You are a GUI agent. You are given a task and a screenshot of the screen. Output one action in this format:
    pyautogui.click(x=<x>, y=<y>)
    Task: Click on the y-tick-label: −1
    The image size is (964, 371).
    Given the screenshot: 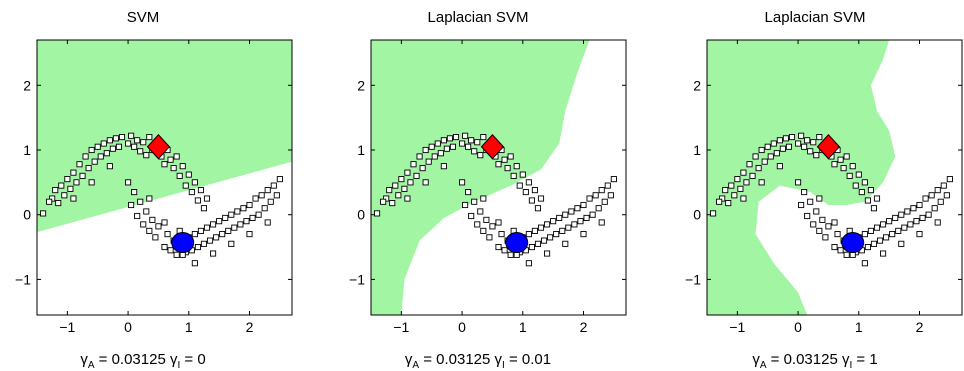 What is the action you would take?
    pyautogui.click(x=693, y=279)
    